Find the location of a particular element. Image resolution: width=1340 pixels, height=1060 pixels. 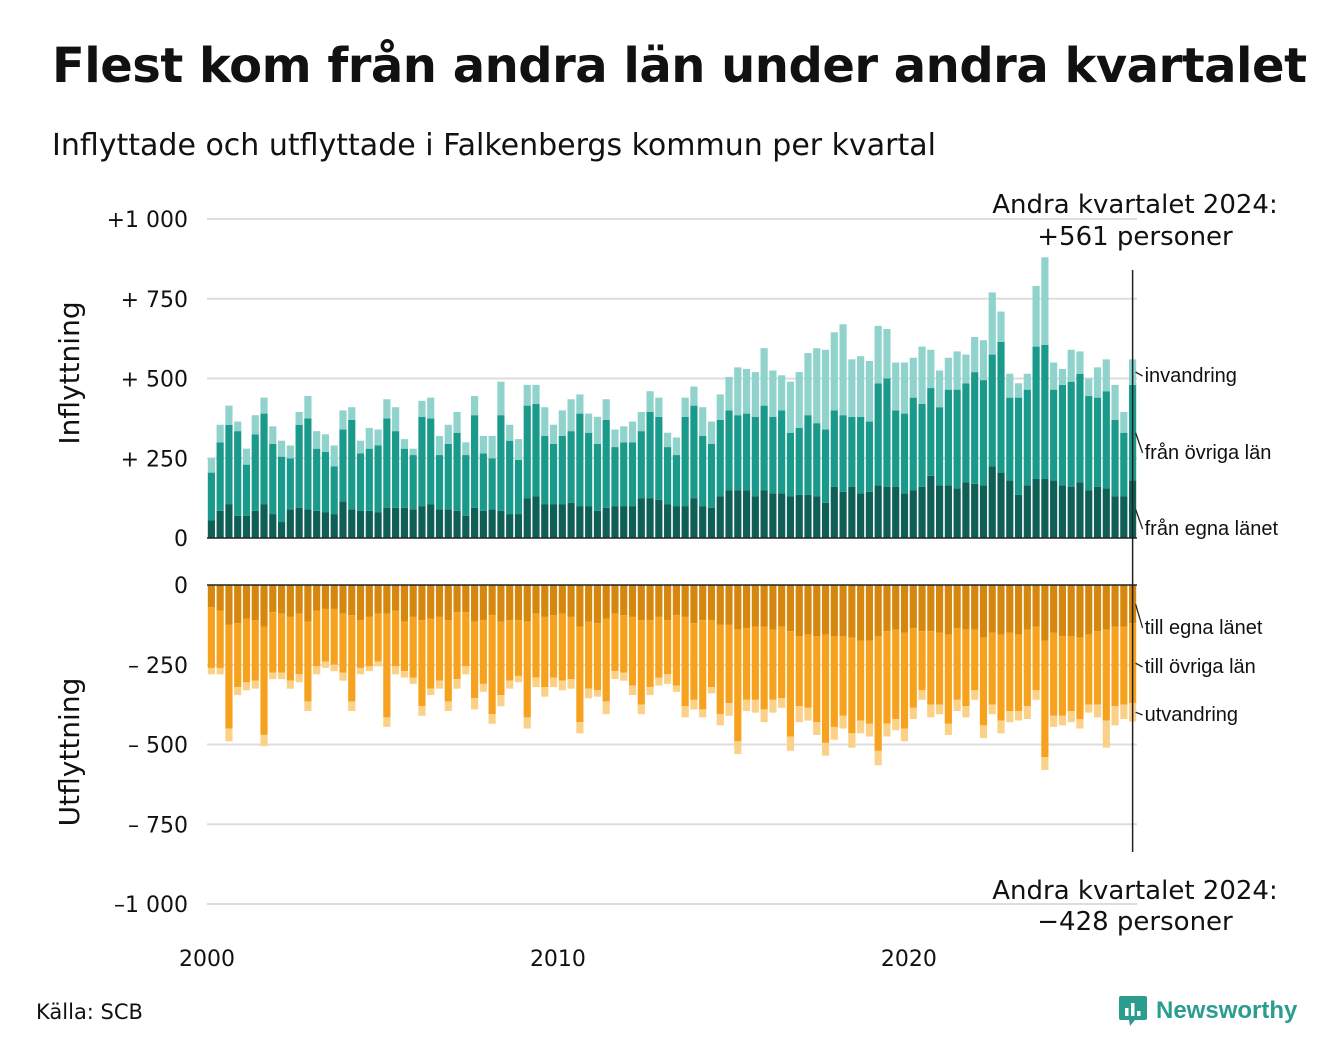

newsworthy-logo-icon is located at coordinates (1133, 1011).